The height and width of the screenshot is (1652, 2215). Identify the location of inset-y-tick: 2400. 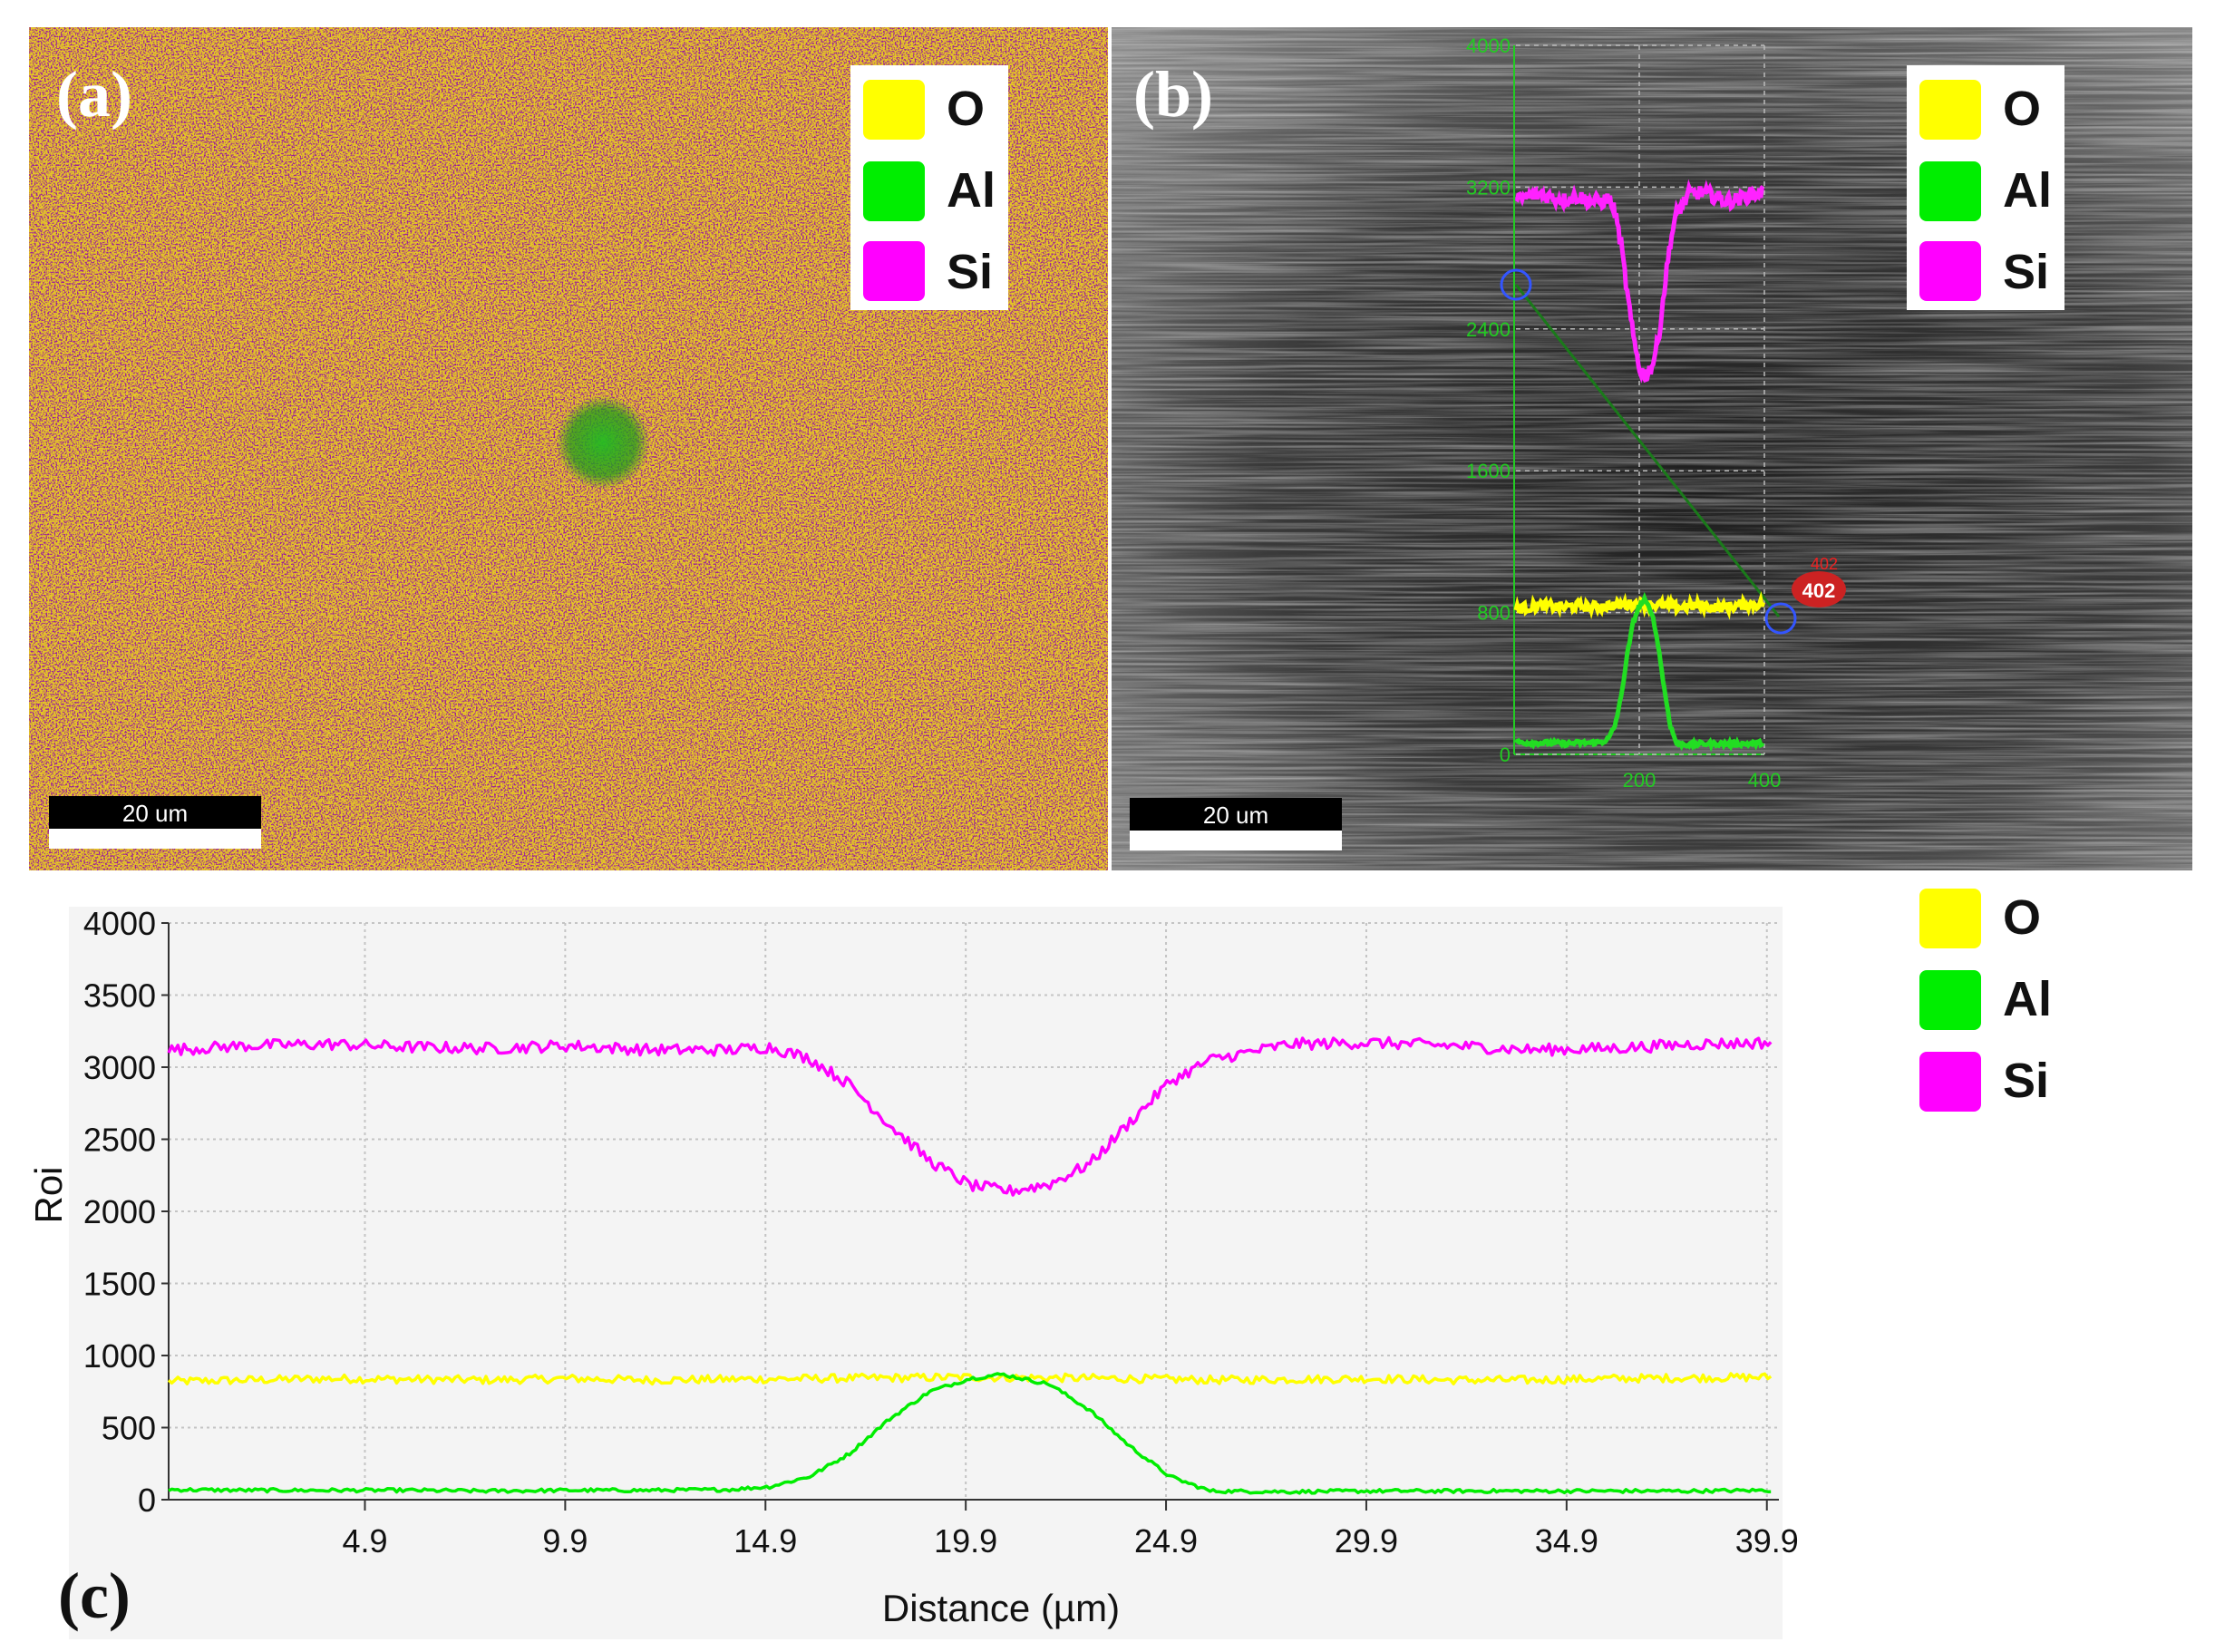
(1488, 329).